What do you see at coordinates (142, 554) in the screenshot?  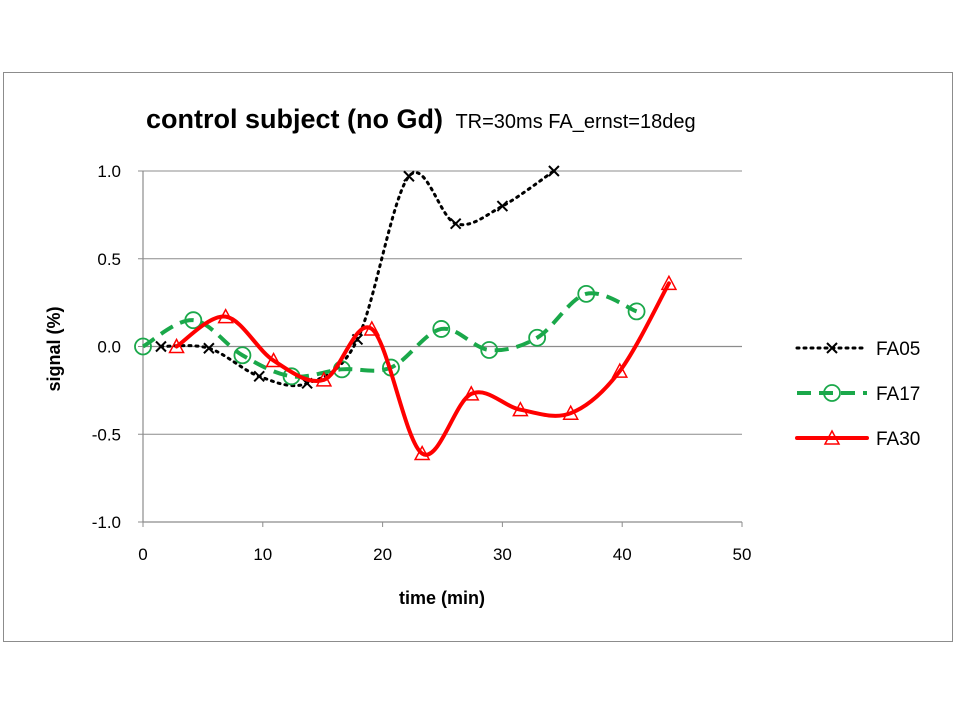 I see `x-tick-label: 0` at bounding box center [142, 554].